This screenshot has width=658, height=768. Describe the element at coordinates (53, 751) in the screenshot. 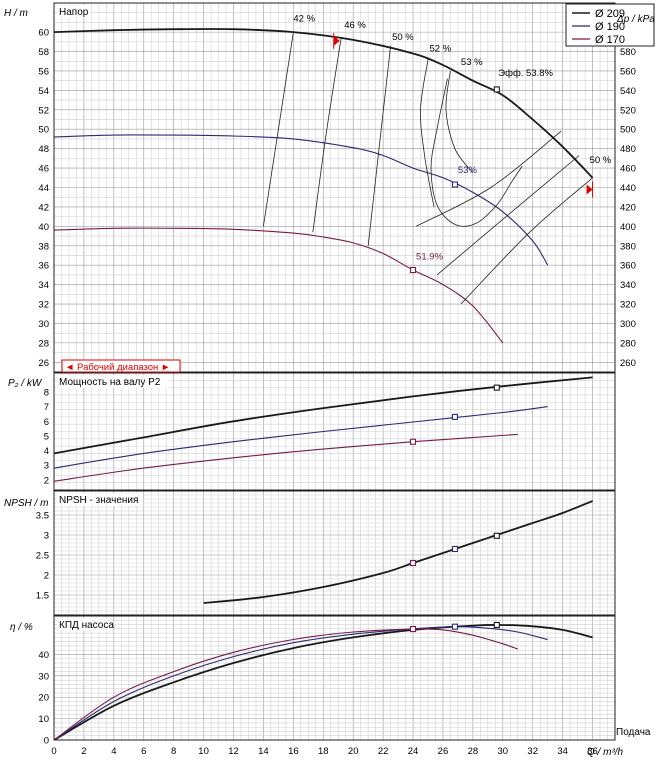

I see `x-tick-label: 0` at that location.